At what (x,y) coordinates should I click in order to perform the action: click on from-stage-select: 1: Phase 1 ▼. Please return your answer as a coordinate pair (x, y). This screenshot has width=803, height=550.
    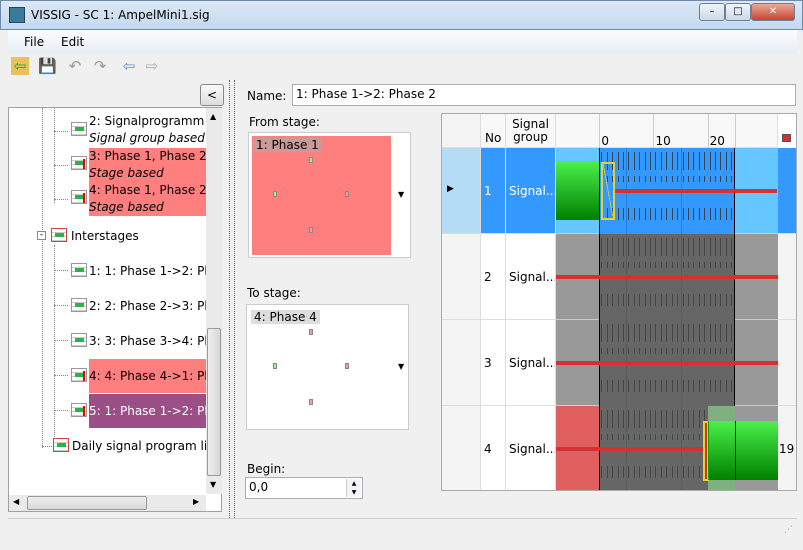
    Looking at the image, I should click on (329, 195).